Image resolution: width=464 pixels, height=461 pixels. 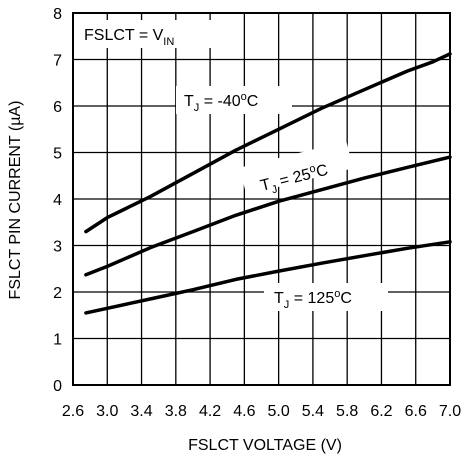 I want to click on condition-text: FSLCT = VIN, so click(x=129, y=37).